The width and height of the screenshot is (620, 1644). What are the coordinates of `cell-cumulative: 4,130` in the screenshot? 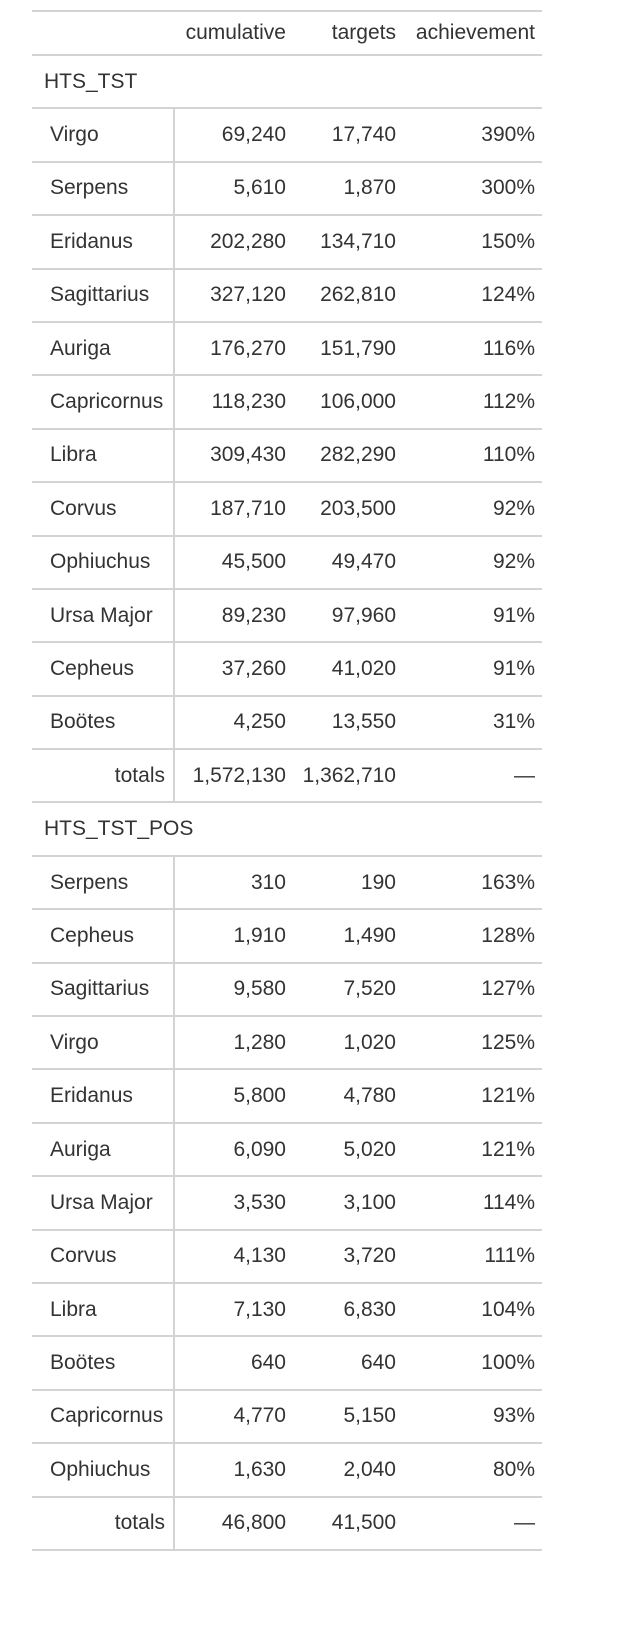 It's located at (235, 1256).